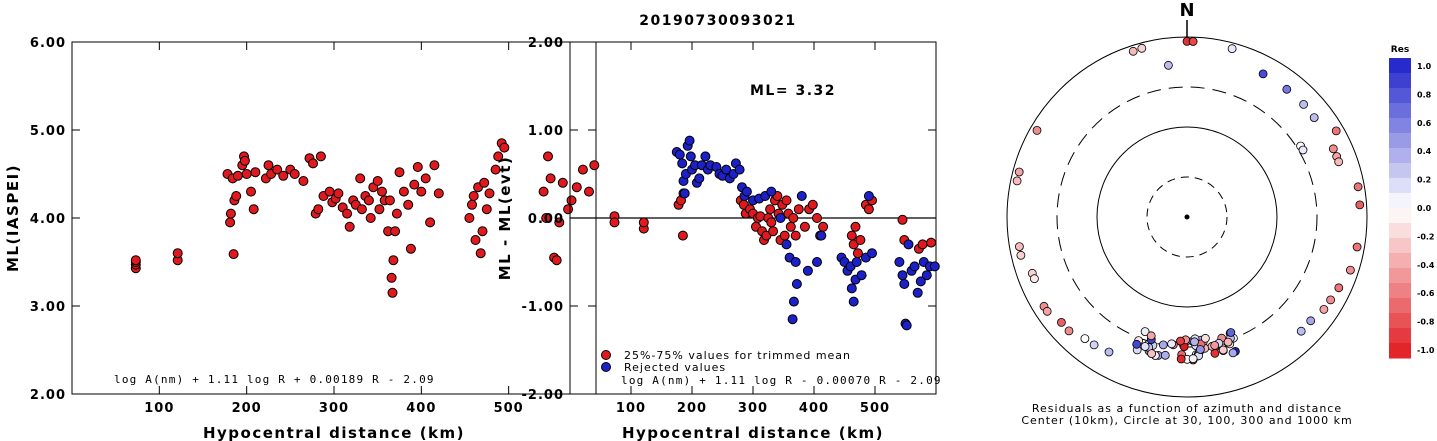 This screenshot has height=441, width=1437. I want to click on legend-marker-rejected, so click(606, 367).